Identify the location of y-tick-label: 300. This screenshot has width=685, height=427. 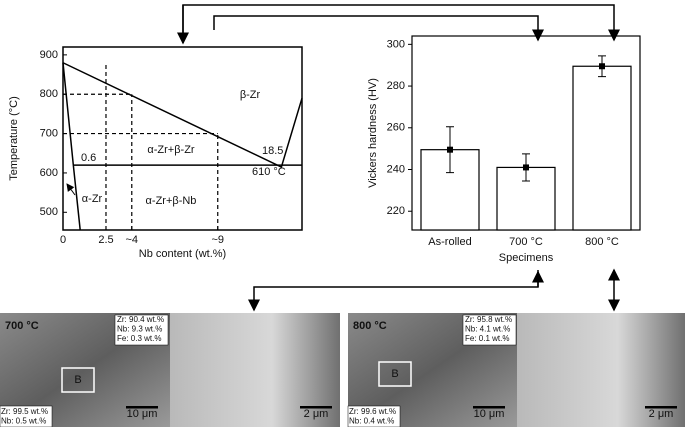
(396, 44).